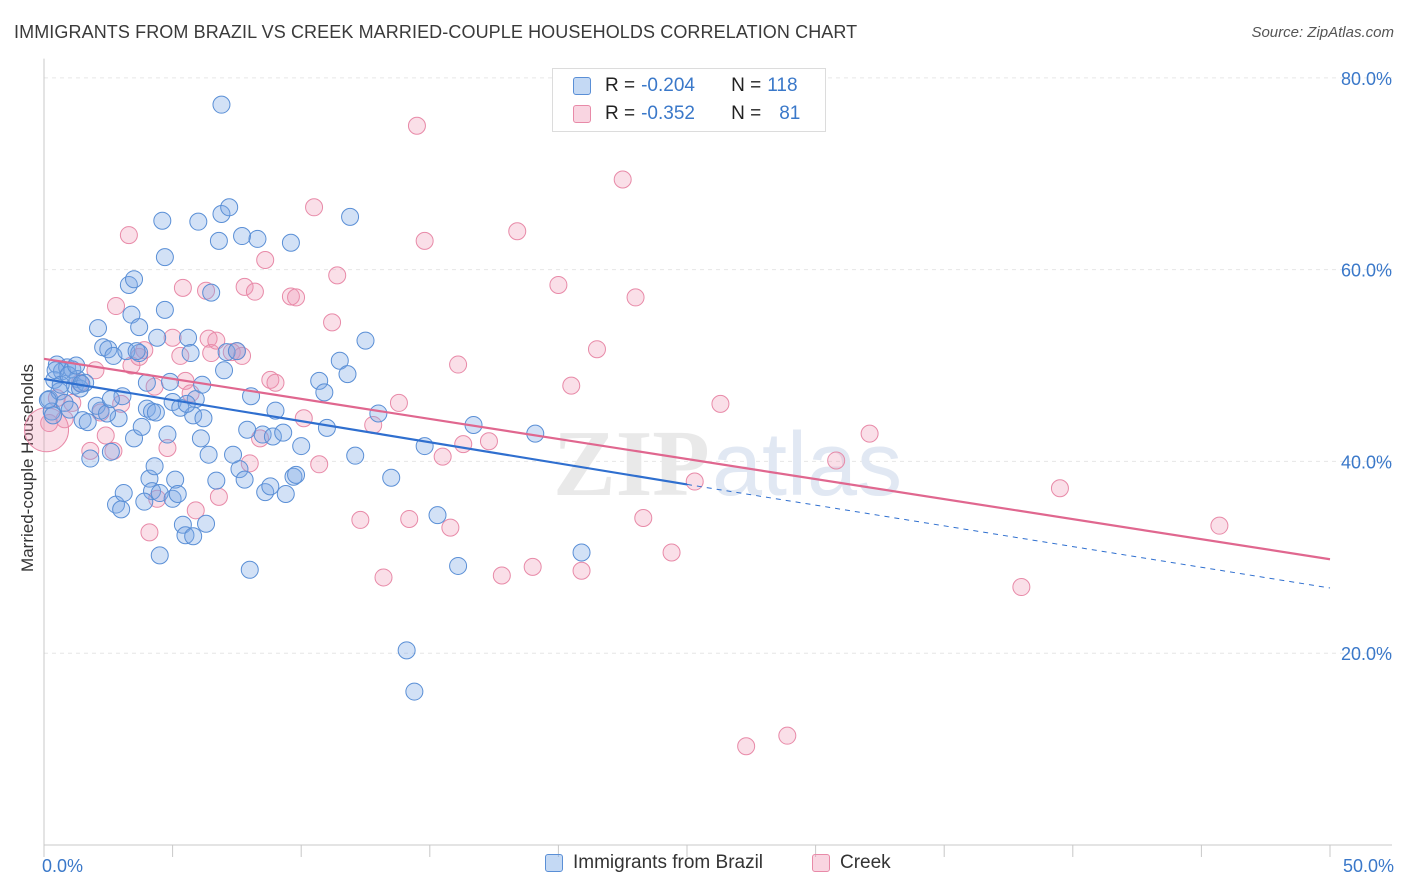  Describe the element at coordinates (1008, 536) in the screenshot. I see `brazil-trend-extension` at that location.